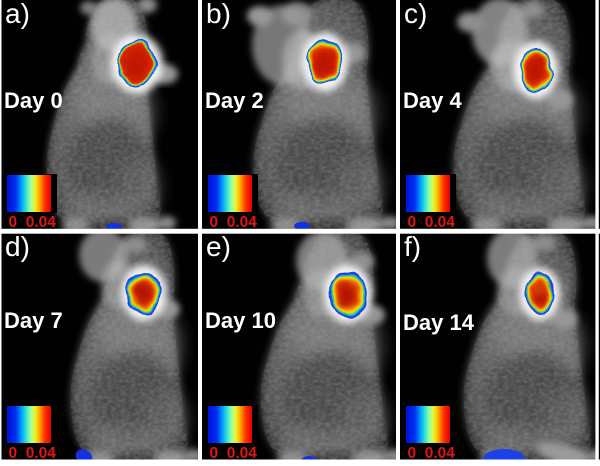  I want to click on svg-text: d), so click(17, 246).